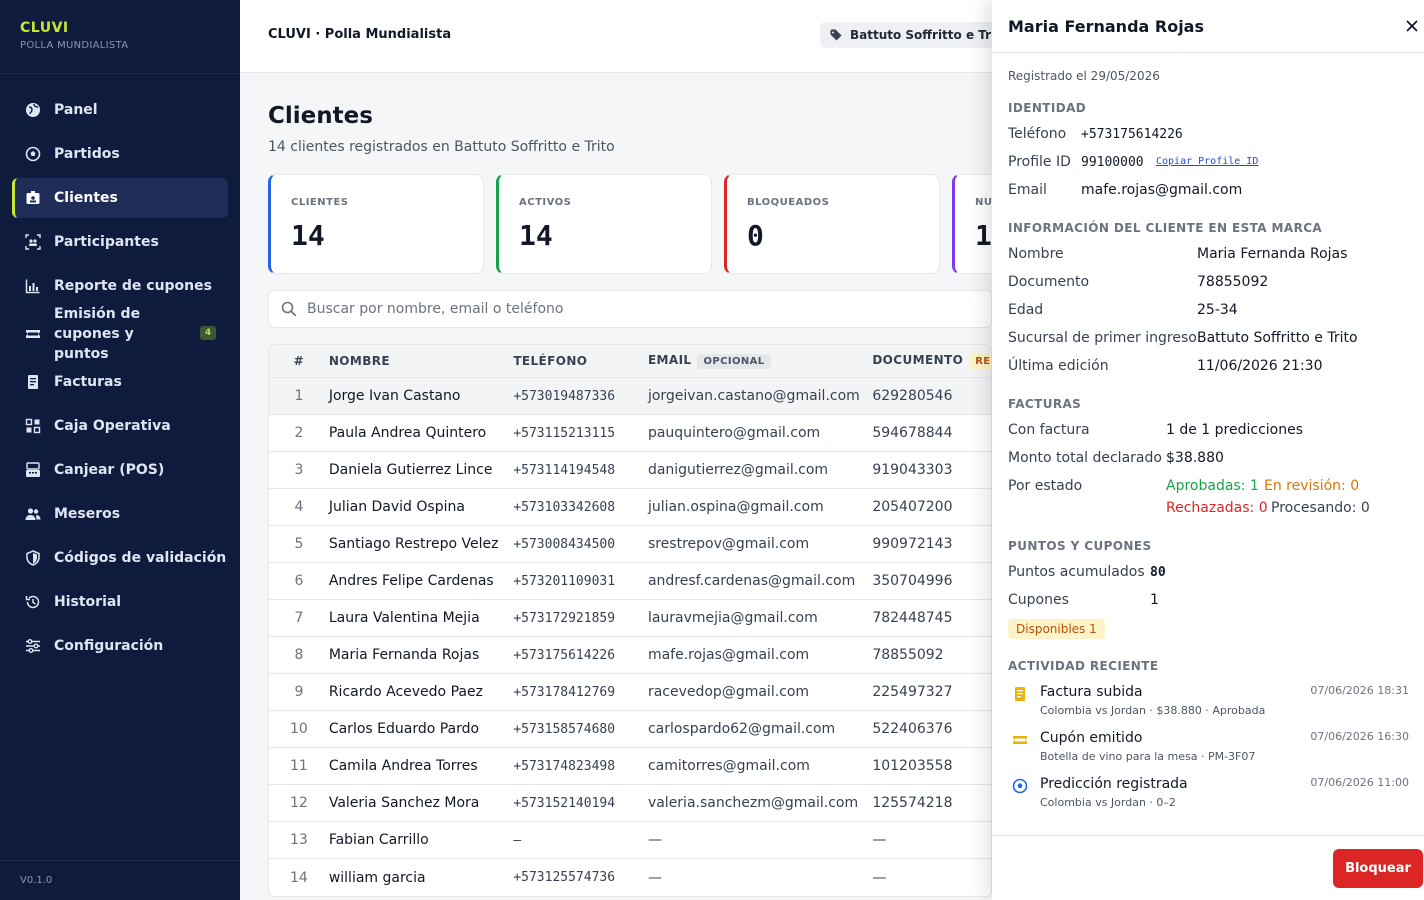  What do you see at coordinates (120, 242) in the screenshot?
I see `sidebar-item-participantes: Participantes` at bounding box center [120, 242].